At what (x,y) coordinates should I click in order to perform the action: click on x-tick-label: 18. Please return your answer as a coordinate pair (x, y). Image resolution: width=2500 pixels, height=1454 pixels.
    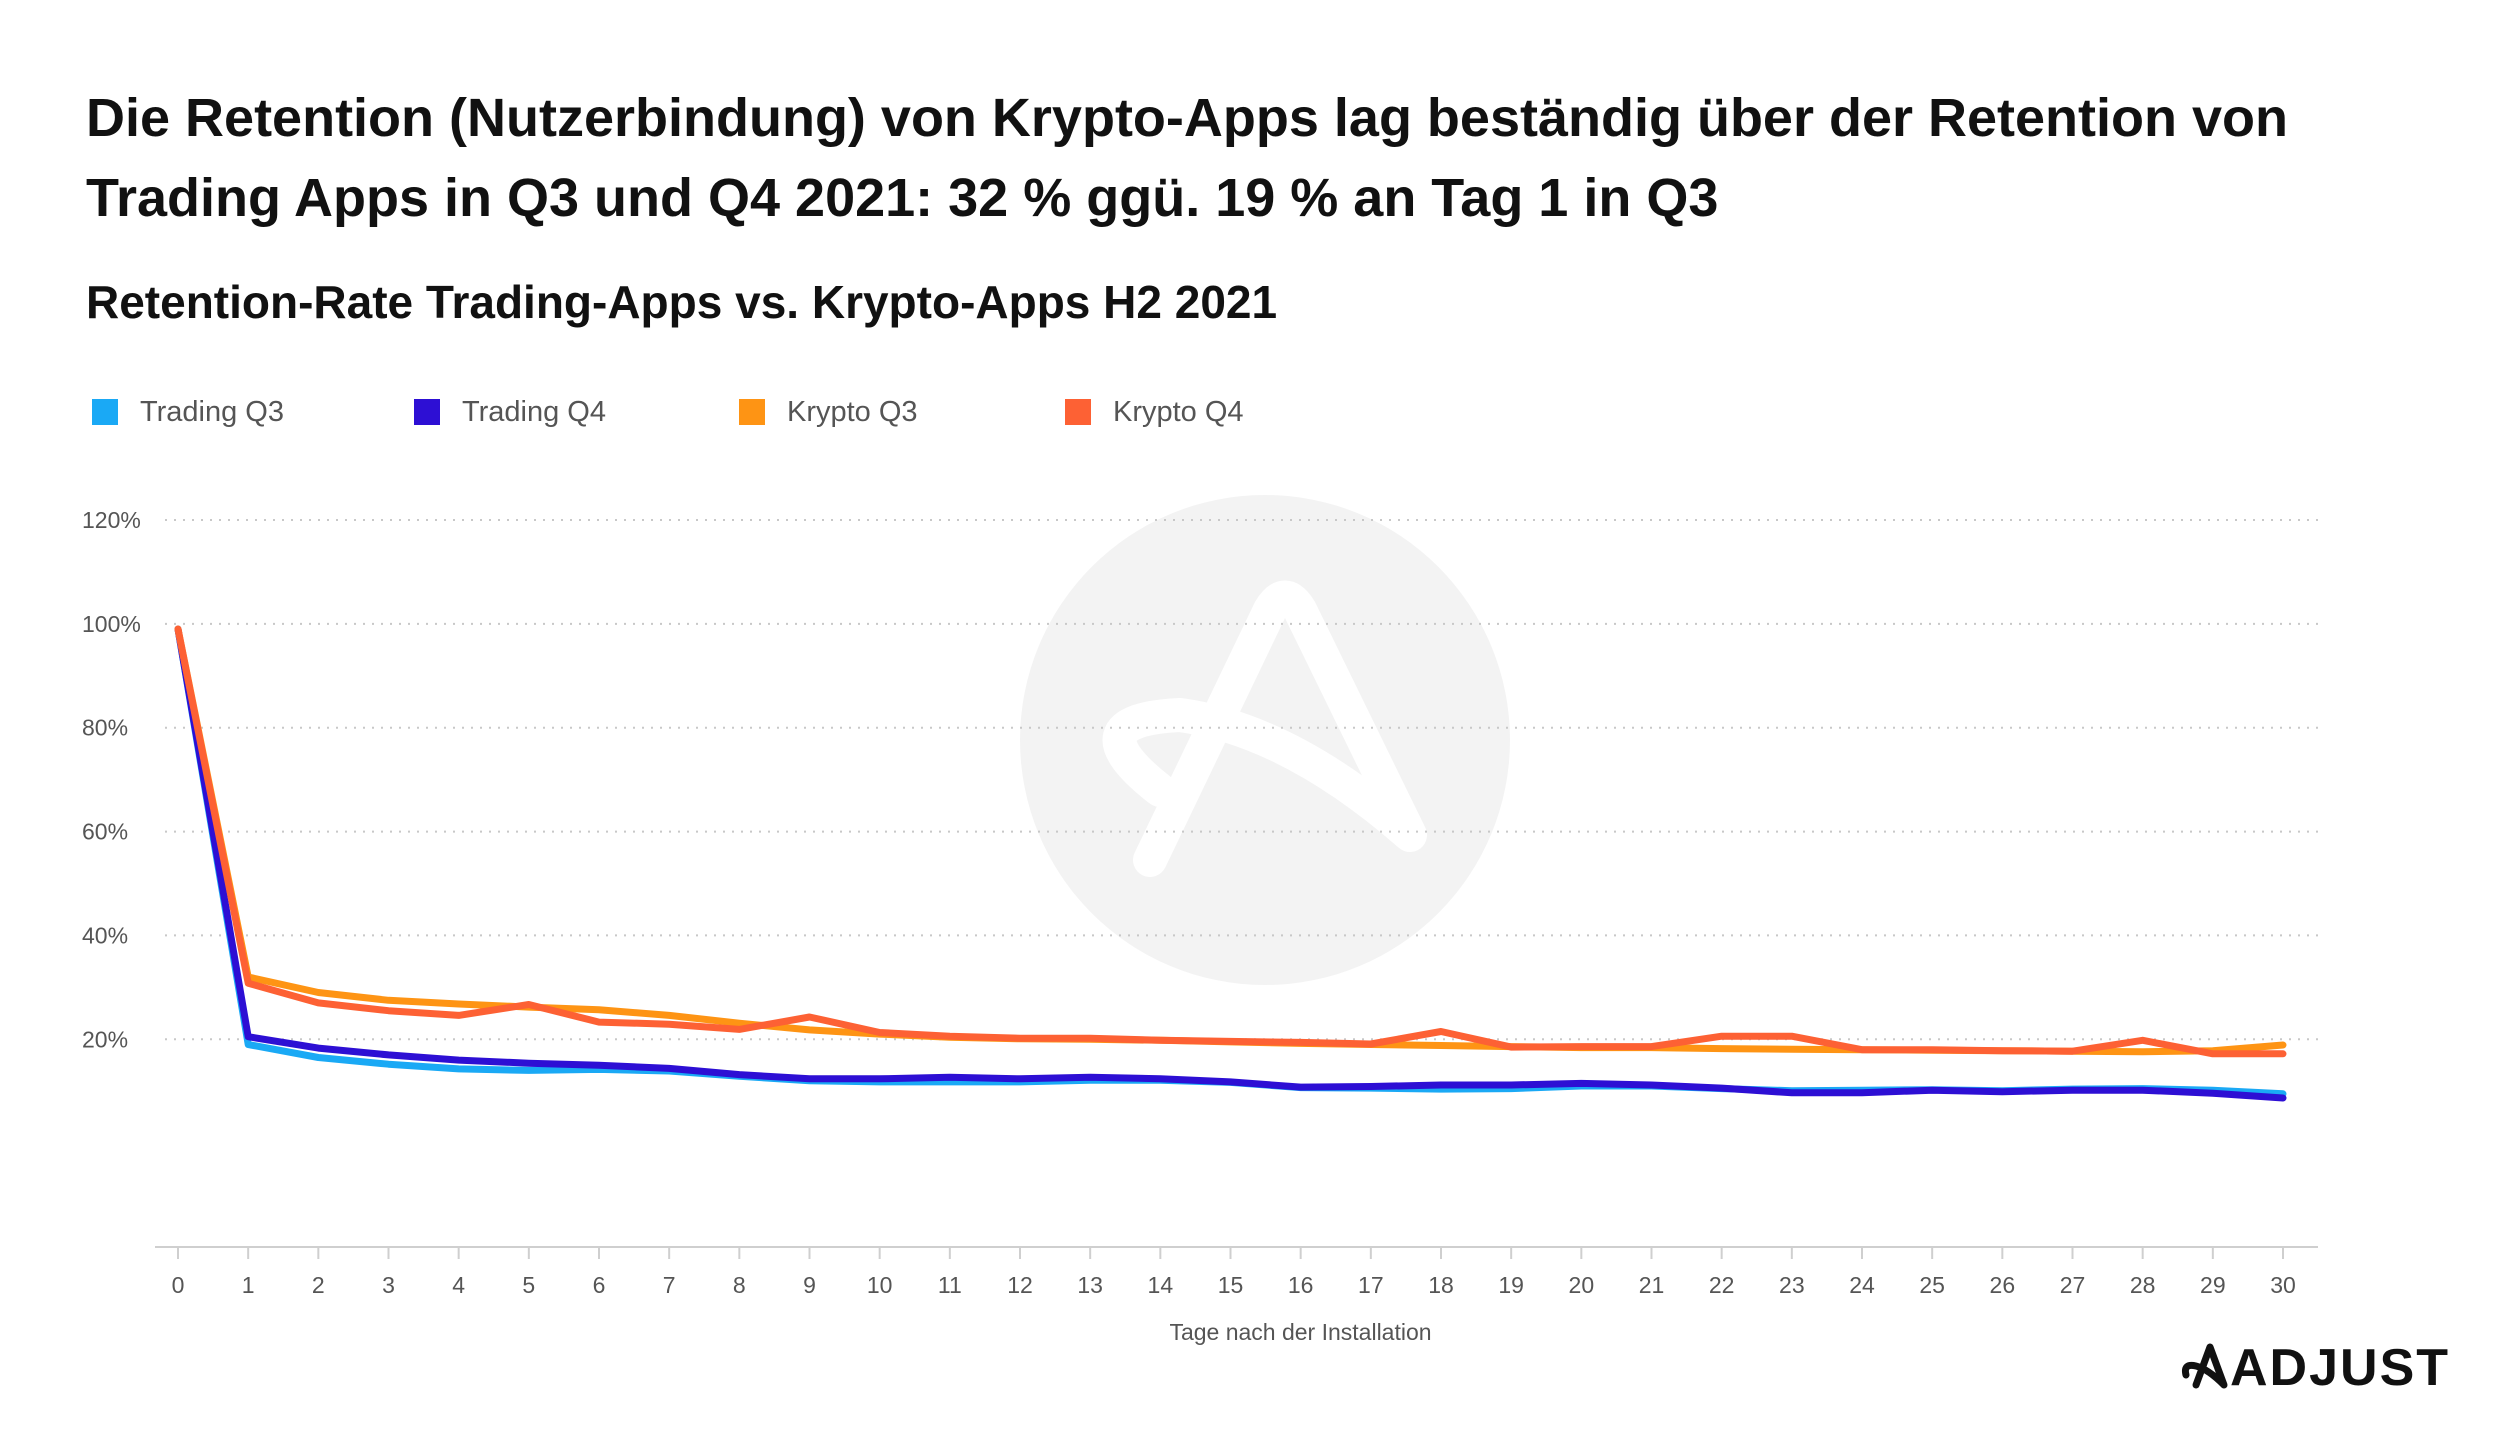
    Looking at the image, I should click on (1441, 1285).